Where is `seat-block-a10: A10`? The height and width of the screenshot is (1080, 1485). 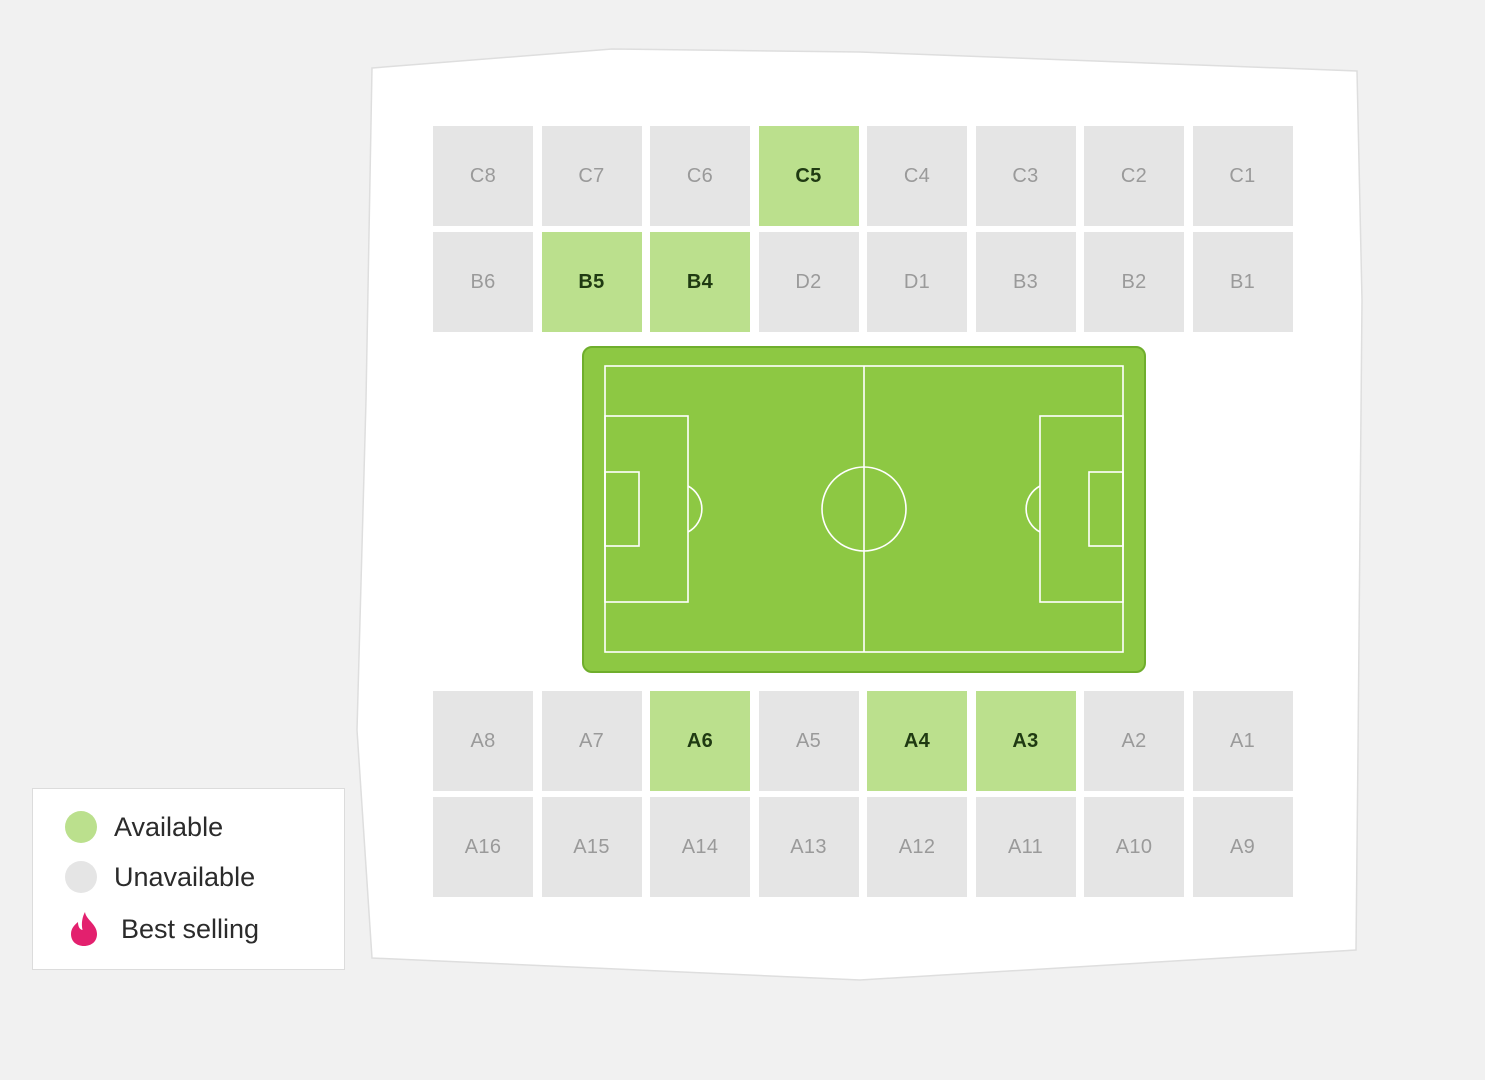 seat-block-a10: A10 is located at coordinates (1134, 847).